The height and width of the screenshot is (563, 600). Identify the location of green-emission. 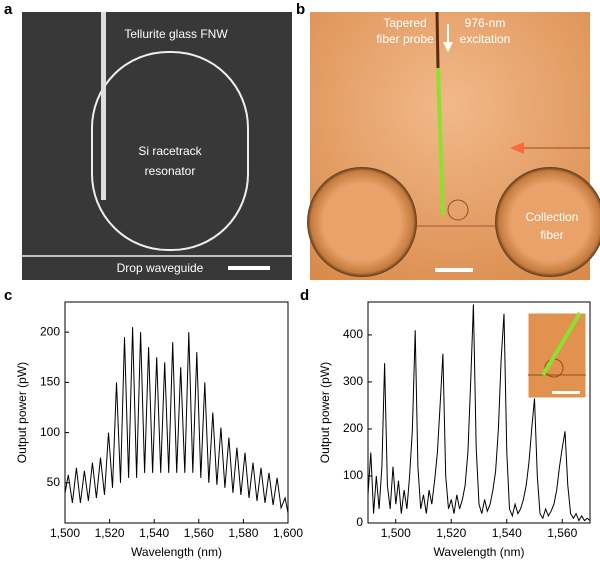
(440, 141).